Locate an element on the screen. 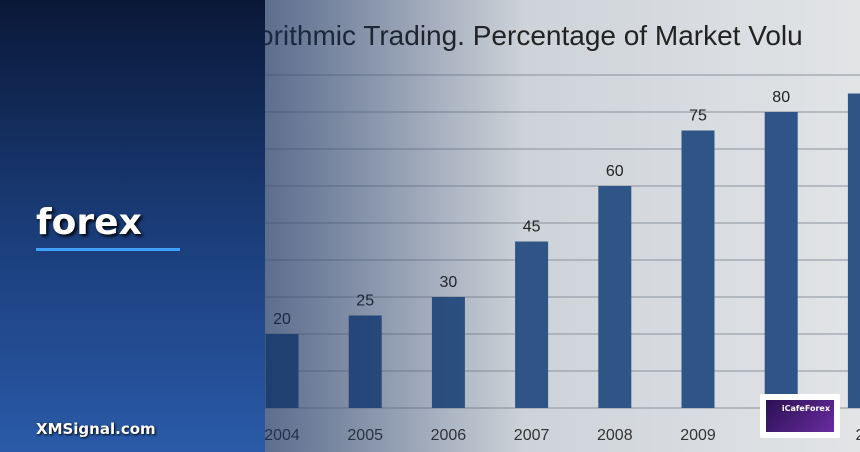  value-label: 75 is located at coordinates (698, 116).